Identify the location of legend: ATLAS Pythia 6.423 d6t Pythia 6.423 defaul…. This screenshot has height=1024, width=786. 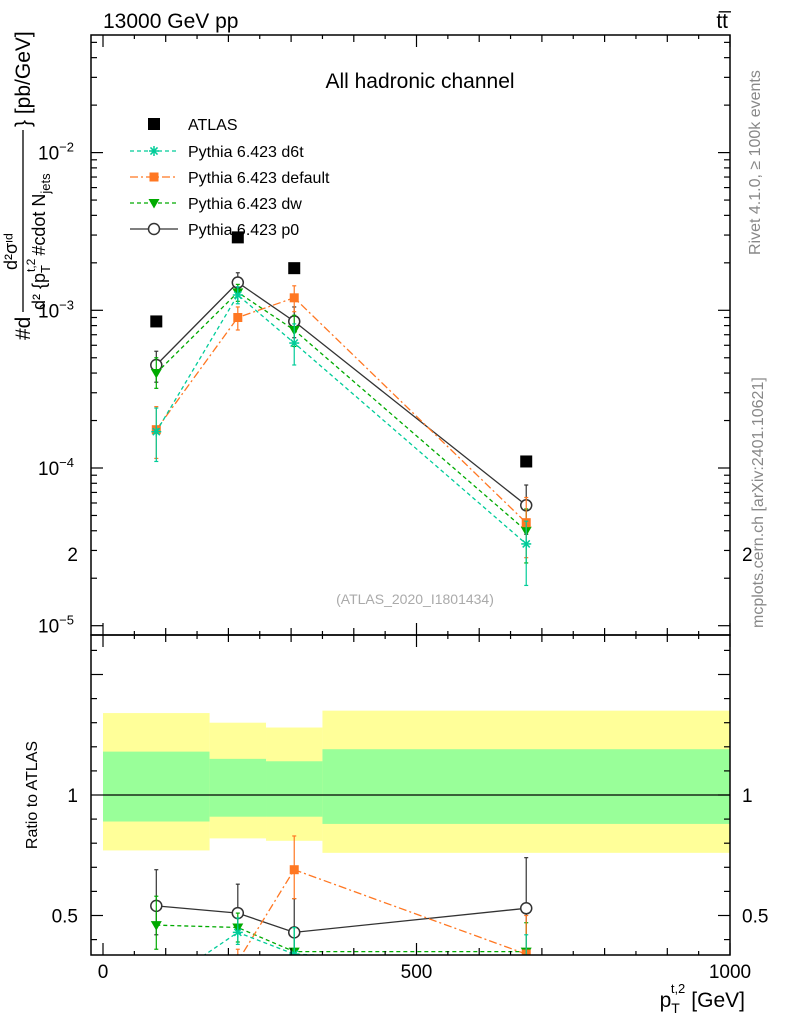
(230, 178).